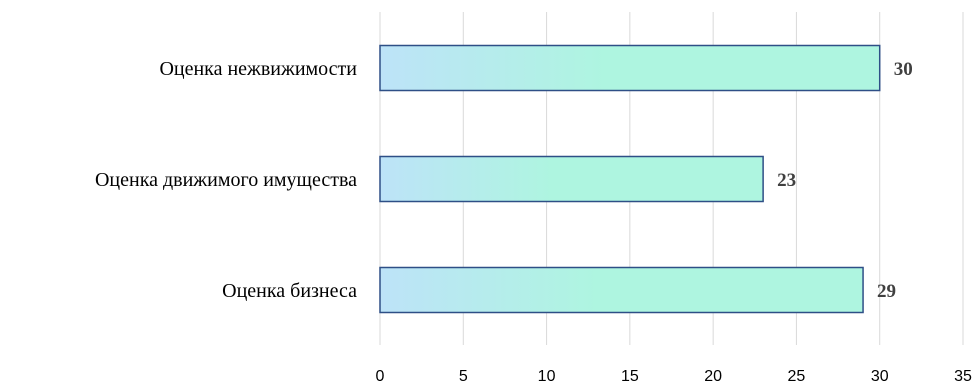  I want to click on x-tick-label: 30, so click(880, 376).